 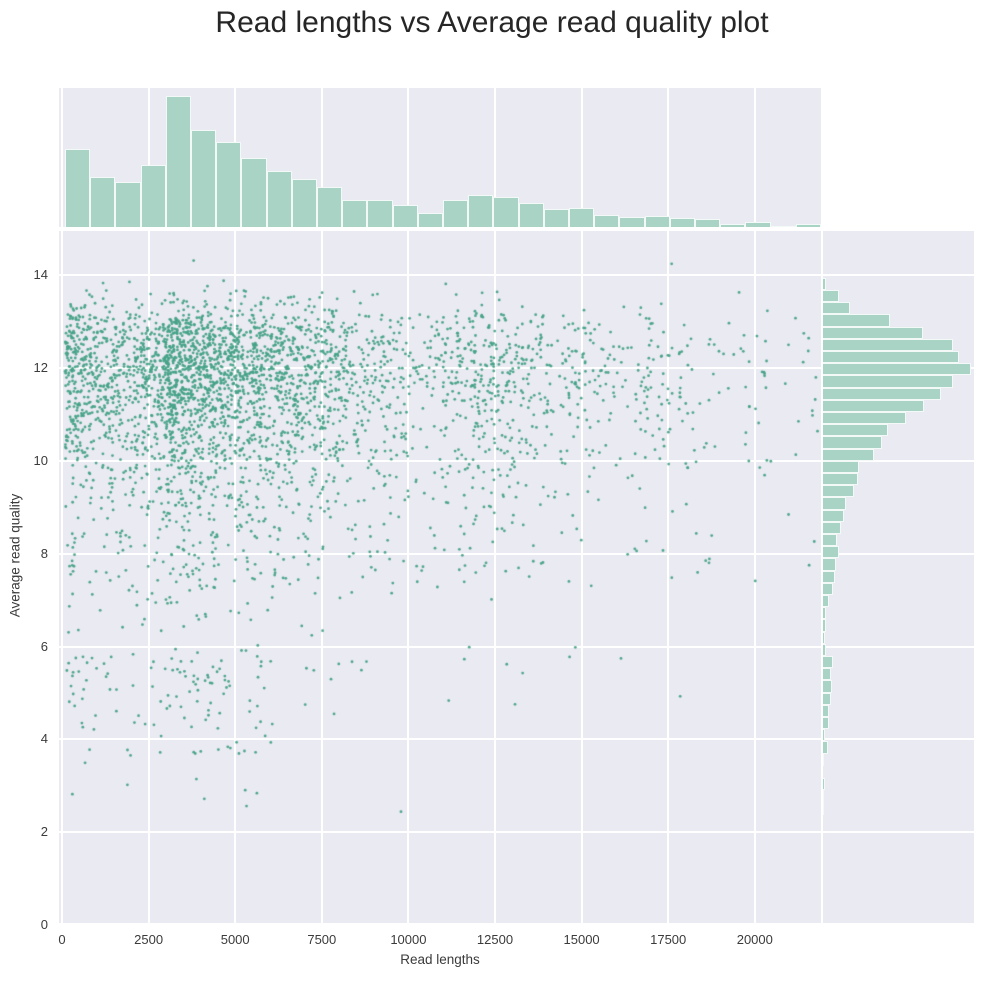 What do you see at coordinates (754, 939) in the screenshot?
I see `x-tick-label: 20000` at bounding box center [754, 939].